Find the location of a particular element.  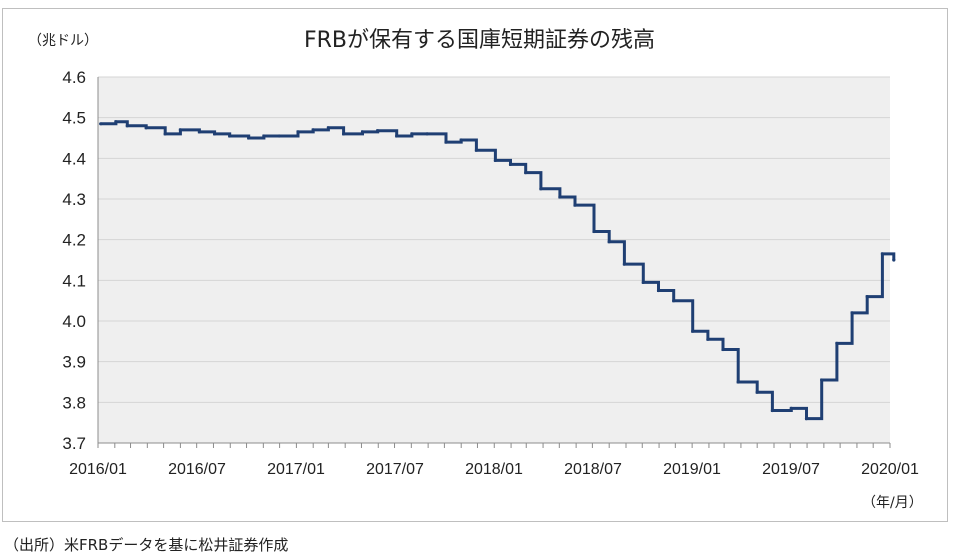

y-tick-label: 4.5 is located at coordinates (74, 118).